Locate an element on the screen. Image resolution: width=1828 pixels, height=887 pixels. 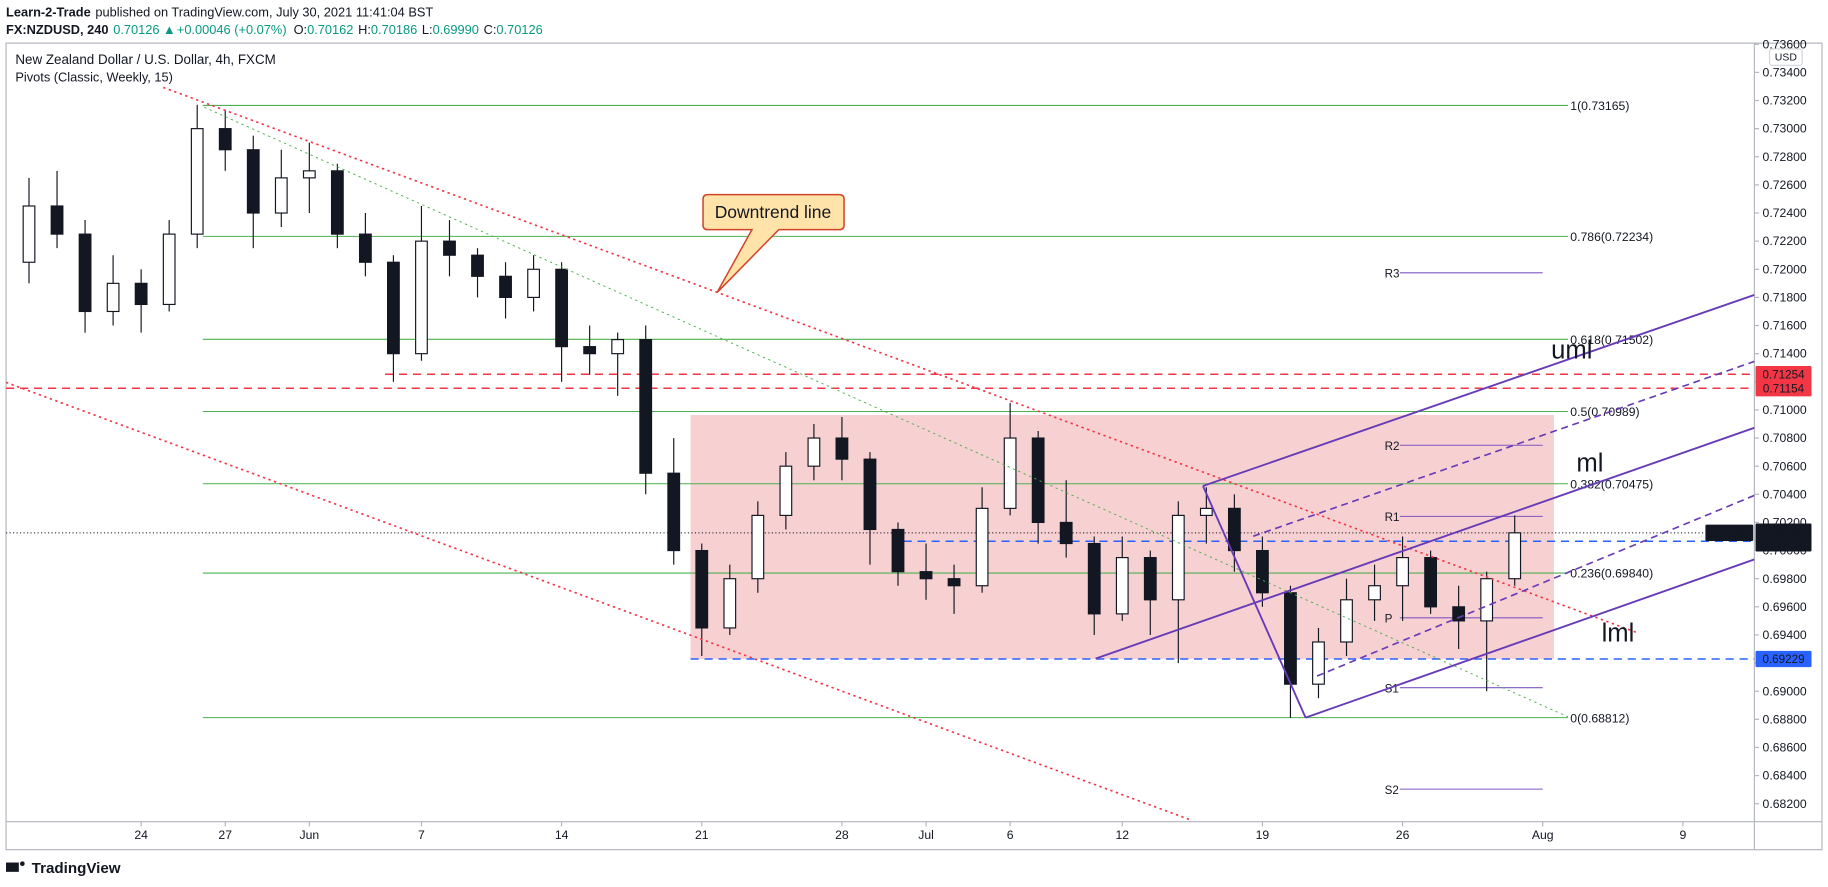
last-price: 0.70126 is located at coordinates (136, 29).